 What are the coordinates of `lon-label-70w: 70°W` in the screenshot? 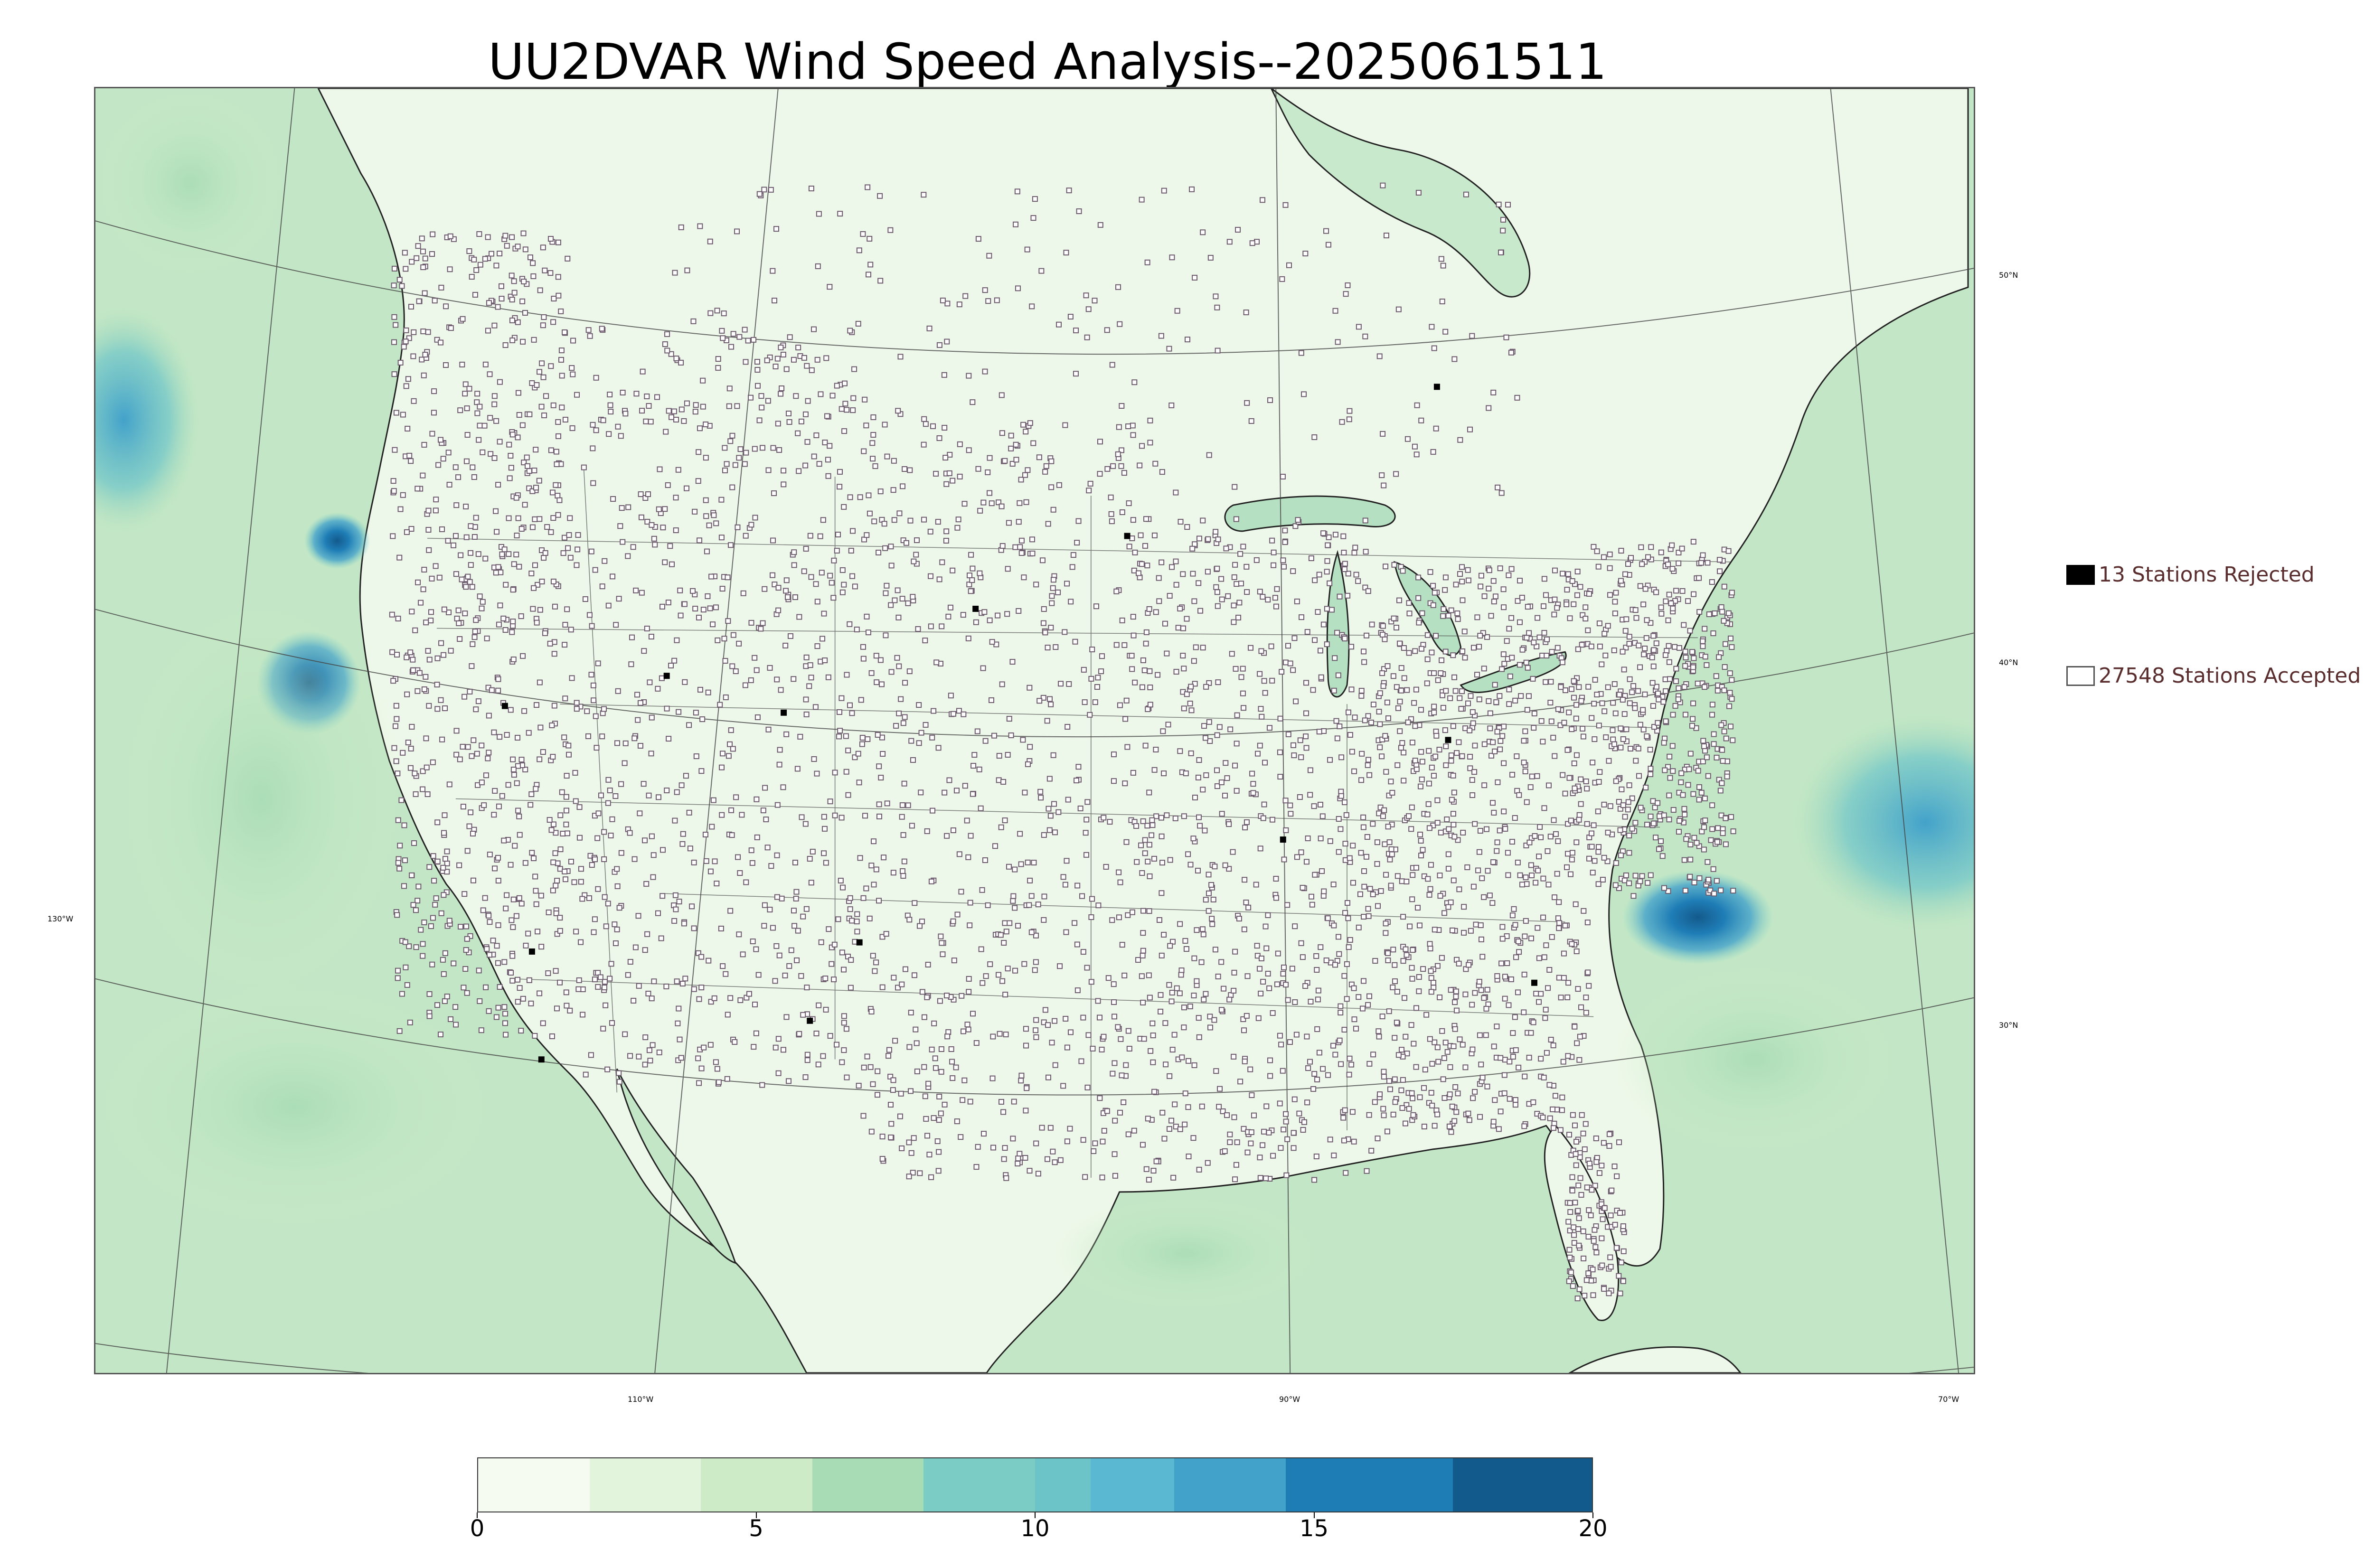 It's located at (1948, 1400).